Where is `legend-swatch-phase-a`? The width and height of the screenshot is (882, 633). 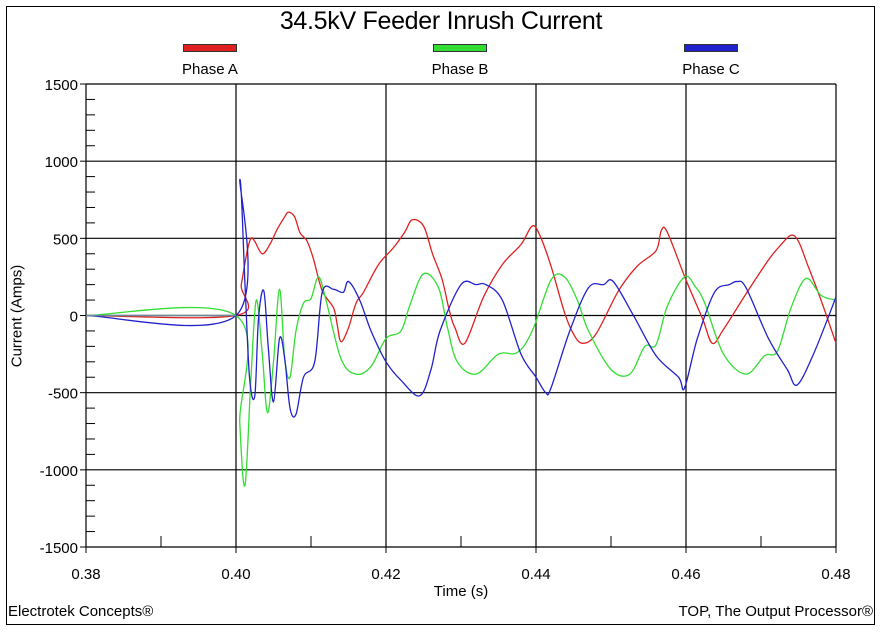 legend-swatch-phase-a is located at coordinates (210, 48).